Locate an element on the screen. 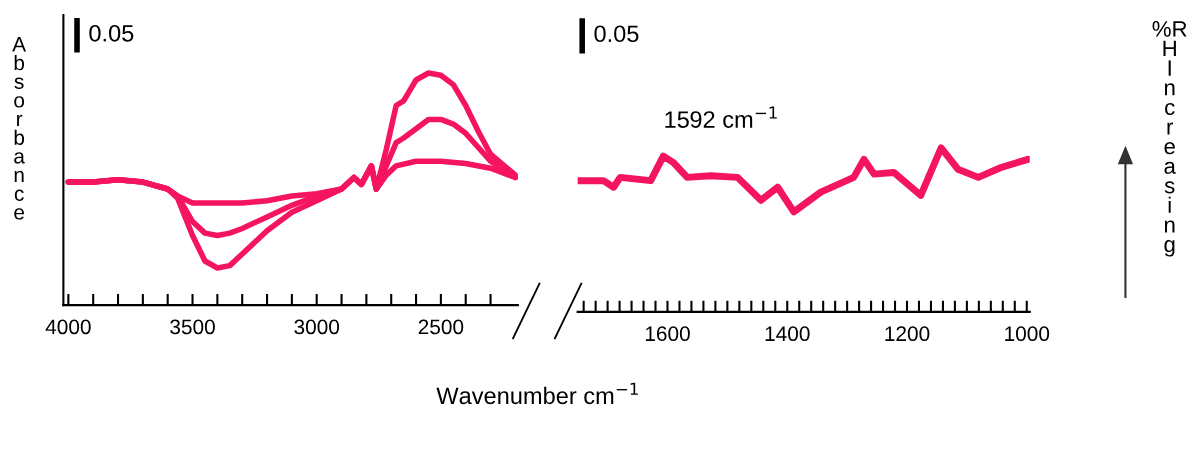 Image resolution: width=1196 pixels, height=454 pixels. text: %RH Increasing is located at coordinates (1169, 139).